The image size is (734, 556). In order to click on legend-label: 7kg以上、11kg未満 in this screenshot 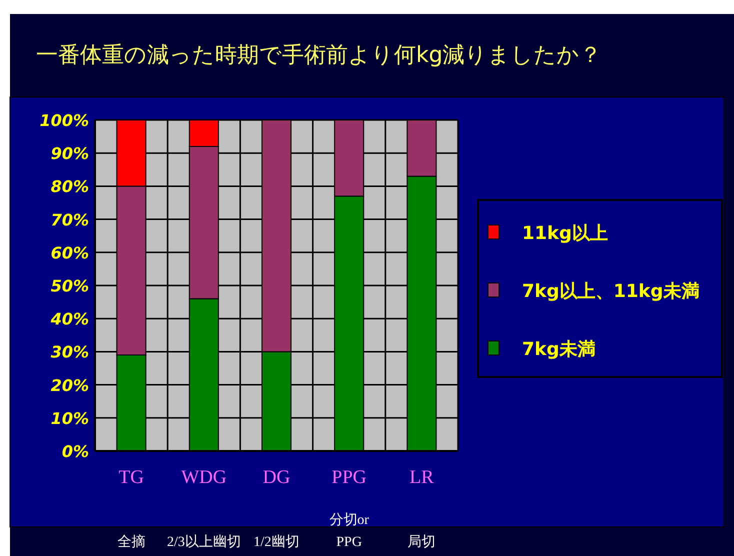, I will do `click(611, 291)`.